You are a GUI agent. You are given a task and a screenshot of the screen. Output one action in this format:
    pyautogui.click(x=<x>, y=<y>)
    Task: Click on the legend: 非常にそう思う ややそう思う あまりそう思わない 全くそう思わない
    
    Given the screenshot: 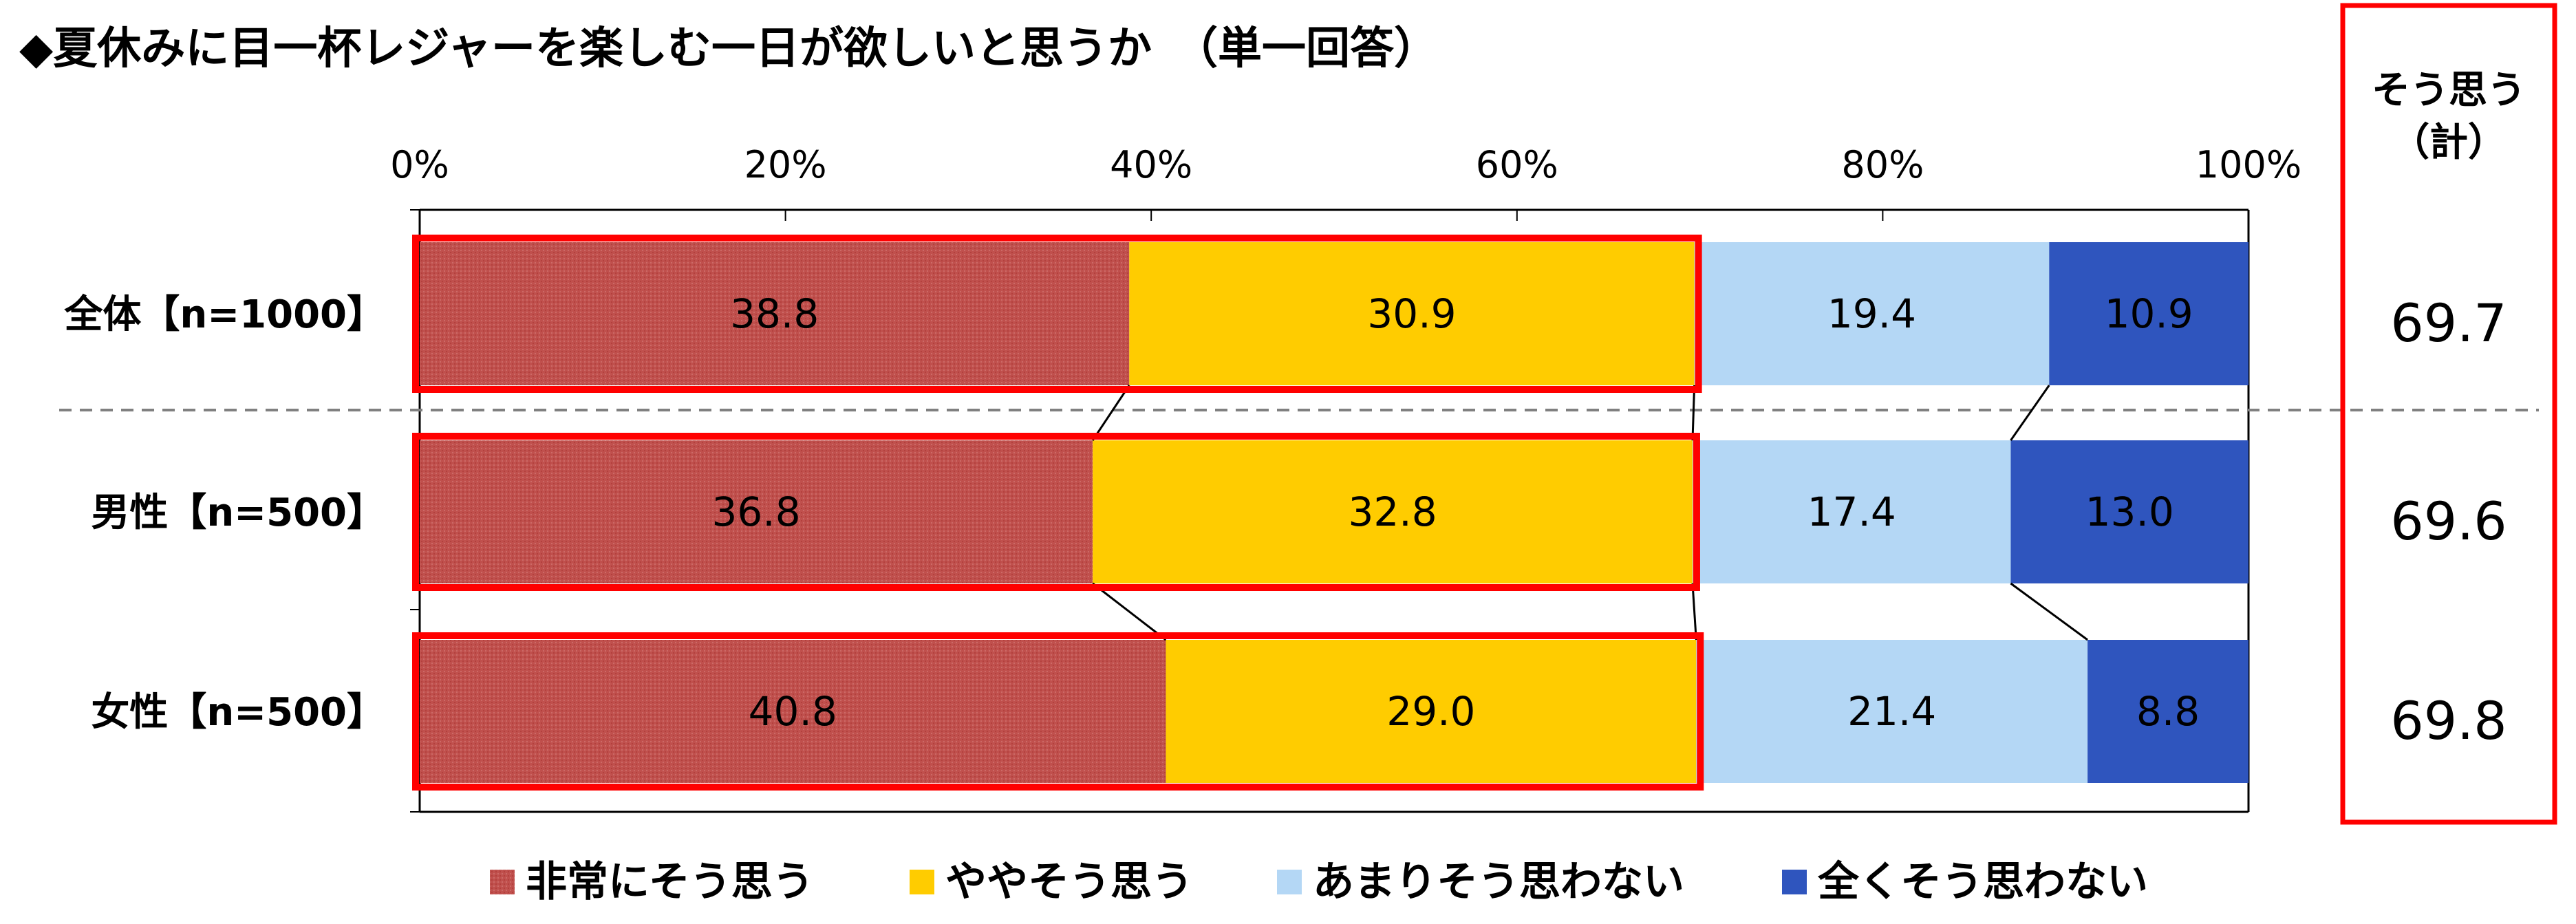 What is the action you would take?
    pyautogui.click(x=1319, y=882)
    